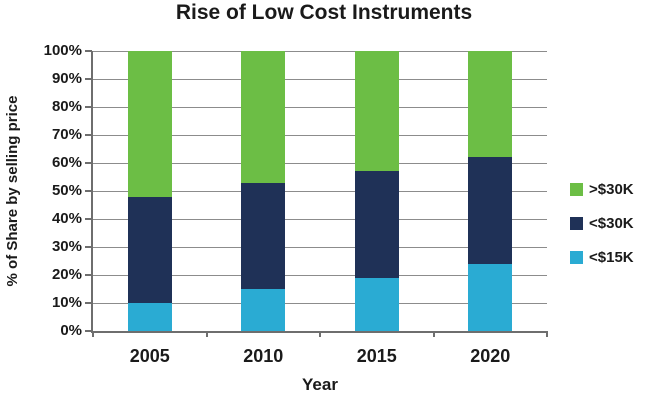 This screenshot has width=648, height=400. I want to click on bar-2015-segment-lt-15k, so click(376, 304).